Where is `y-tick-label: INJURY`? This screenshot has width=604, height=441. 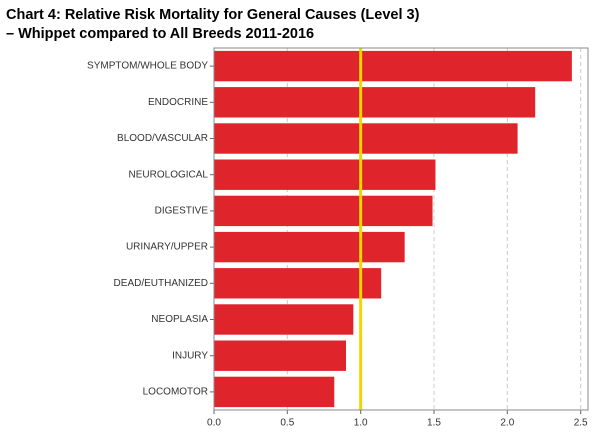
y-tick-label: INJURY is located at coordinates (190, 355).